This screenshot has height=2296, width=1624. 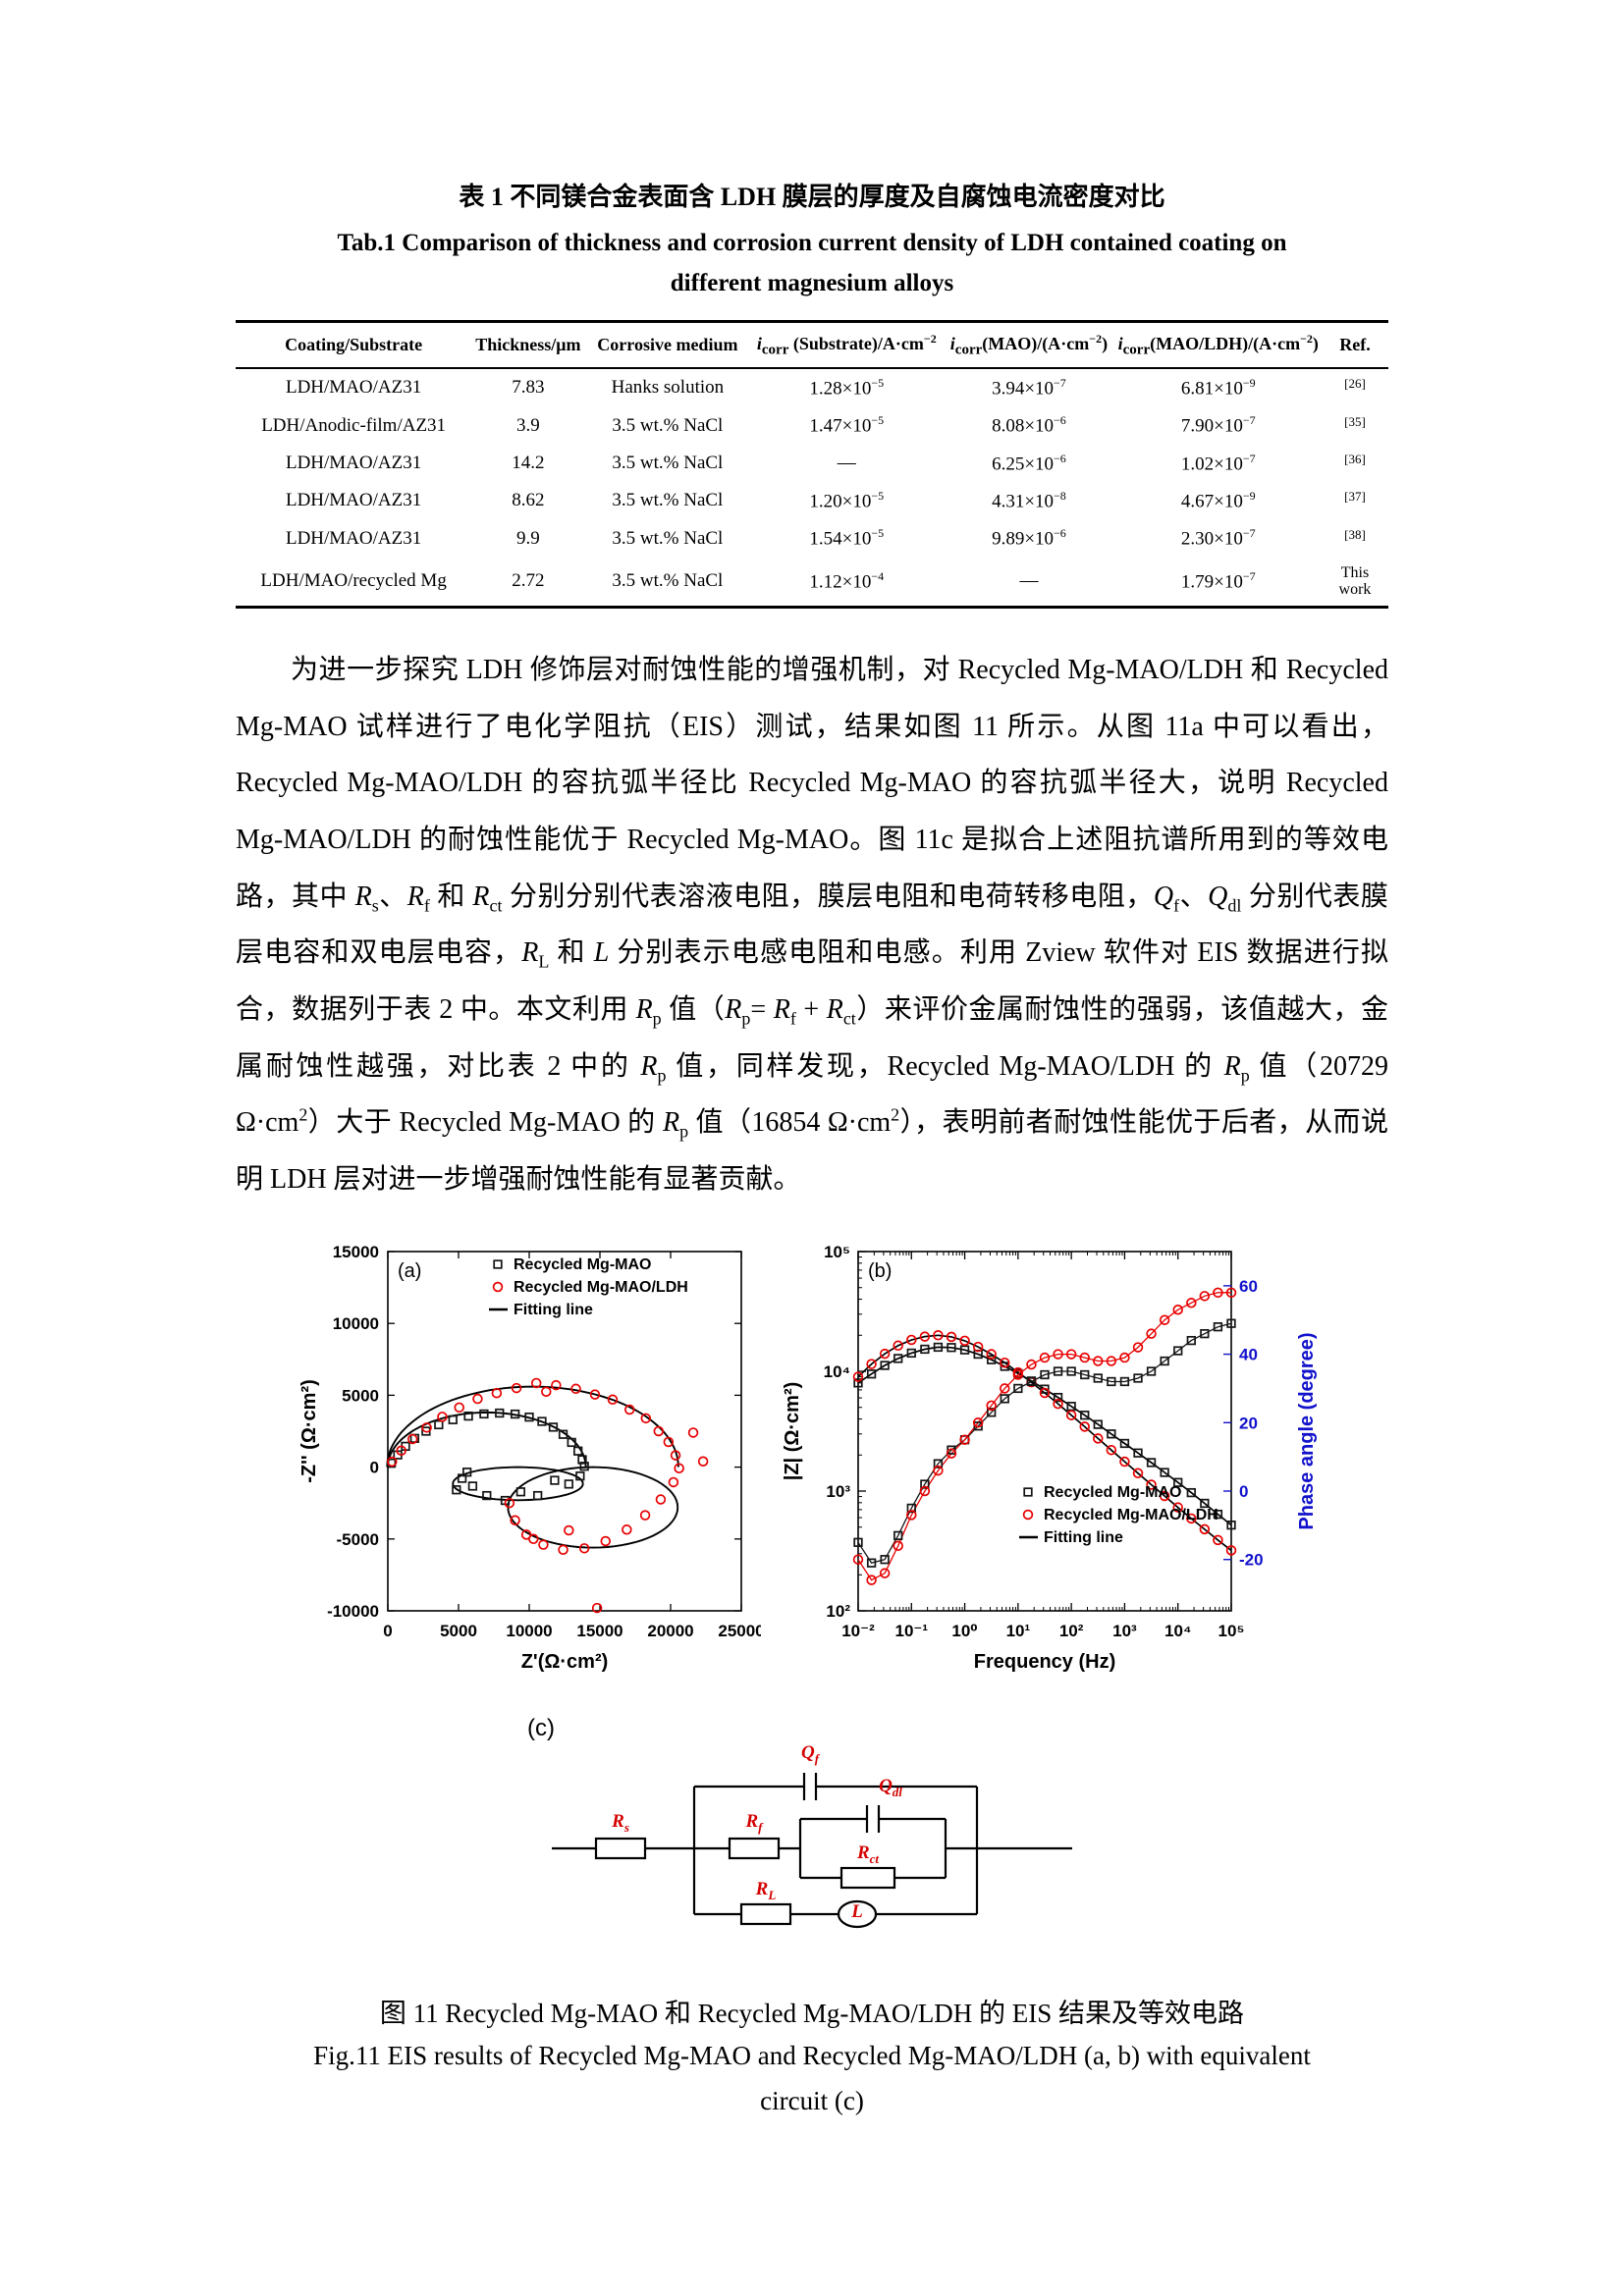 I want to click on svg-text: Phase angle (degree), so click(x=1307, y=1430).